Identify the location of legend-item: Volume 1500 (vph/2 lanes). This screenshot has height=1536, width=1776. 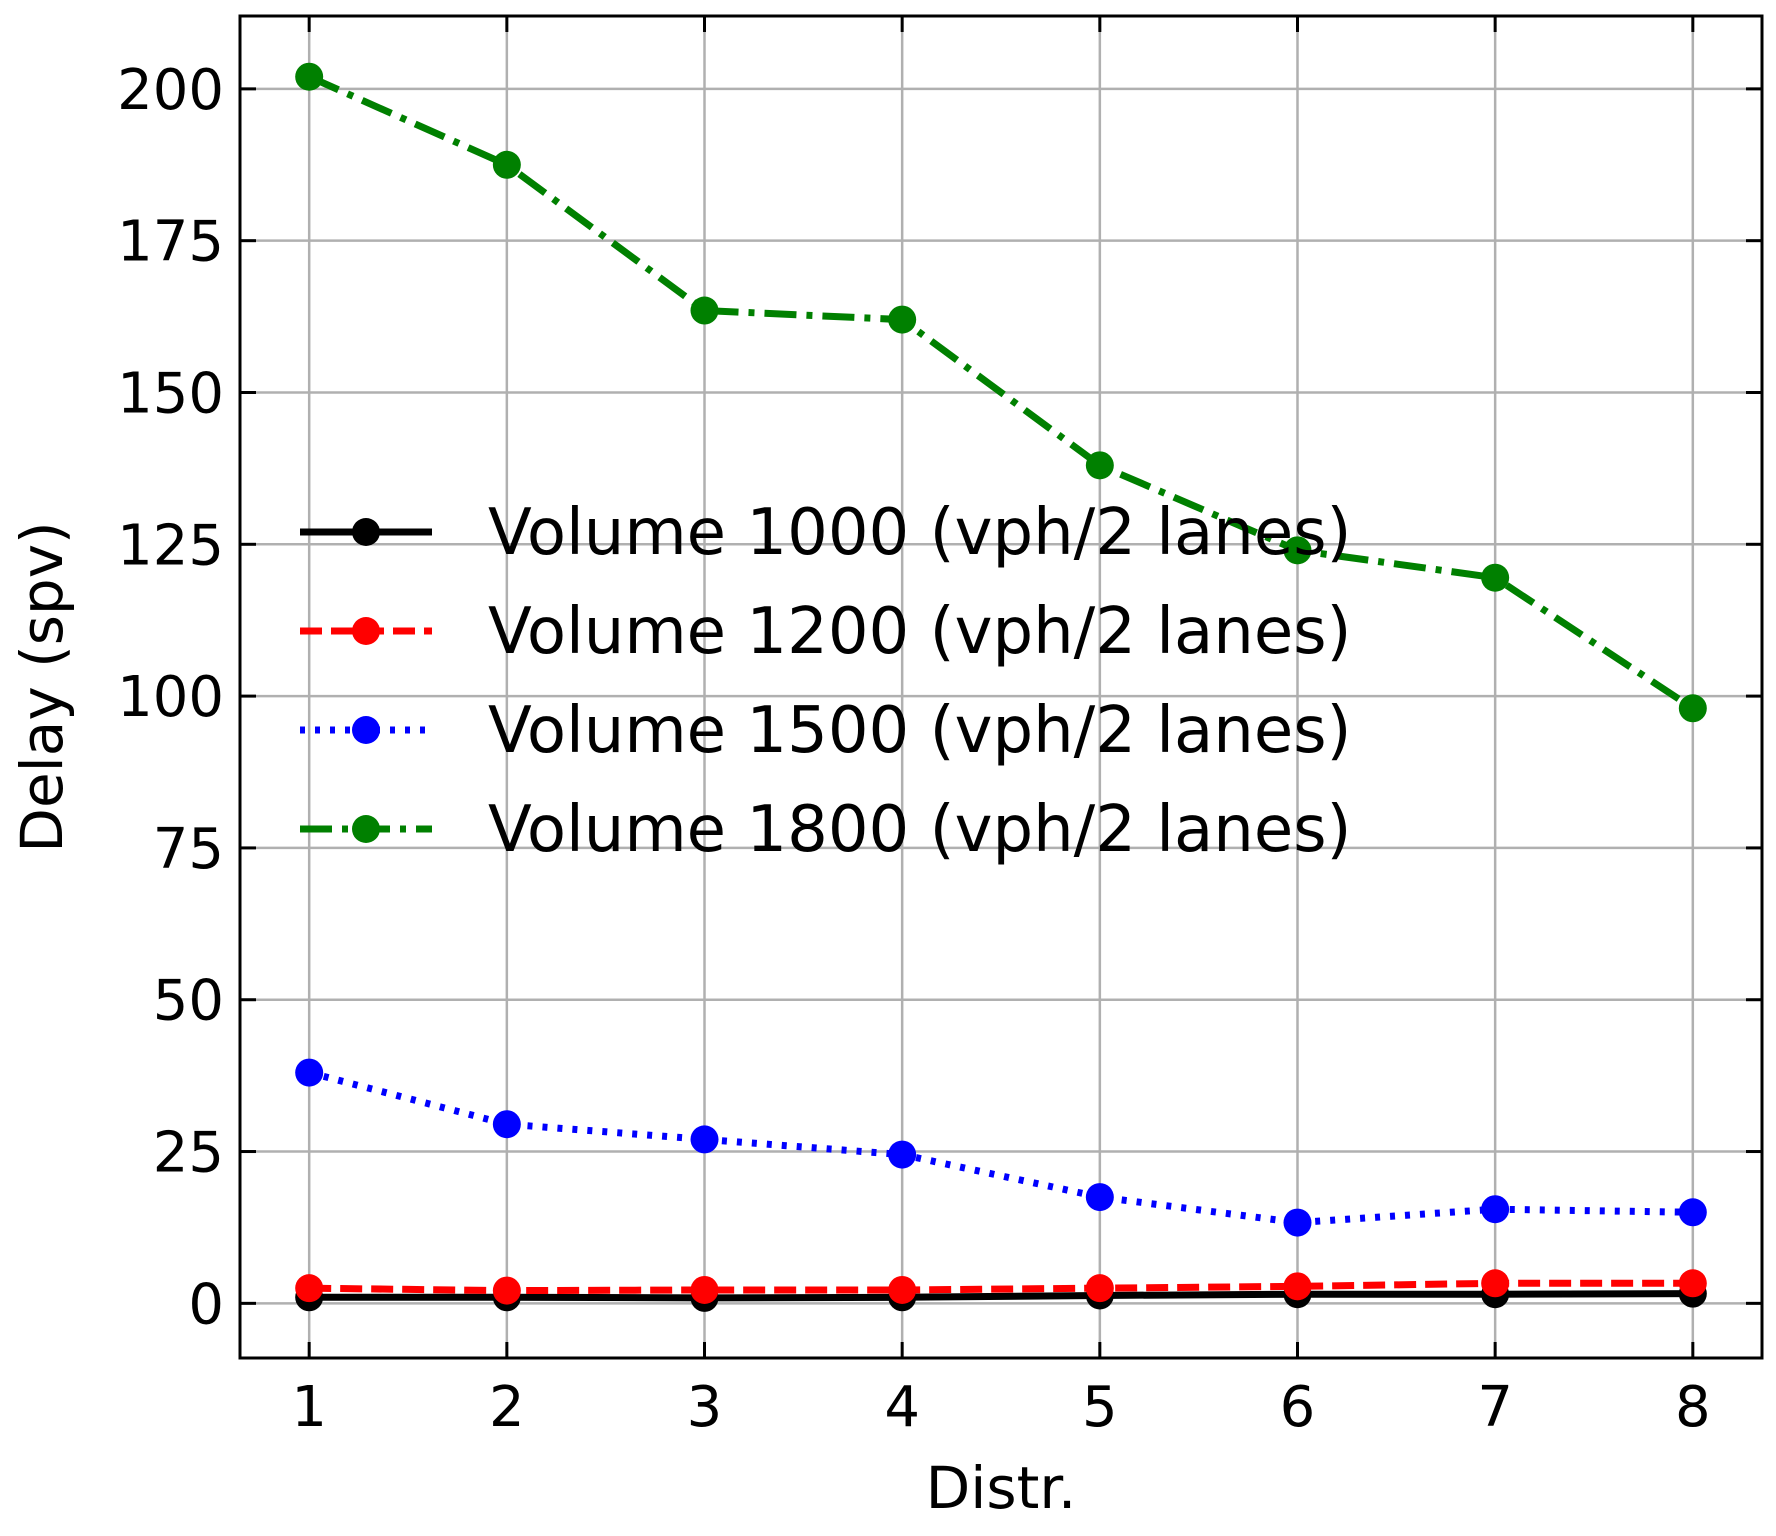
(826, 731).